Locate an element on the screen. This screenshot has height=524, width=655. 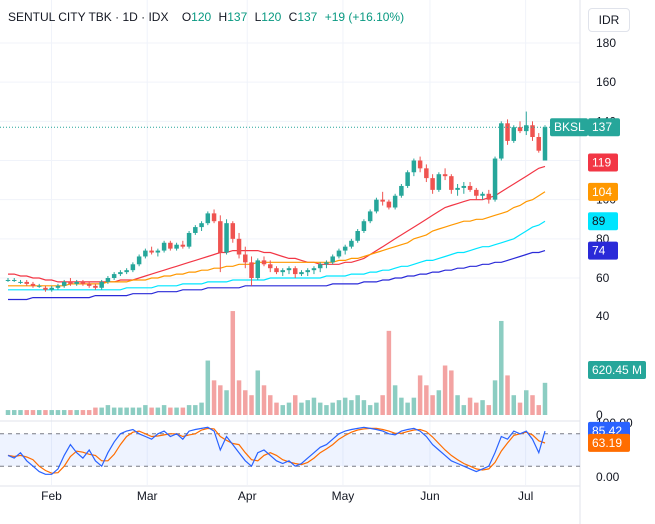
ma-value-badge: 89 is located at coordinates (599, 221).